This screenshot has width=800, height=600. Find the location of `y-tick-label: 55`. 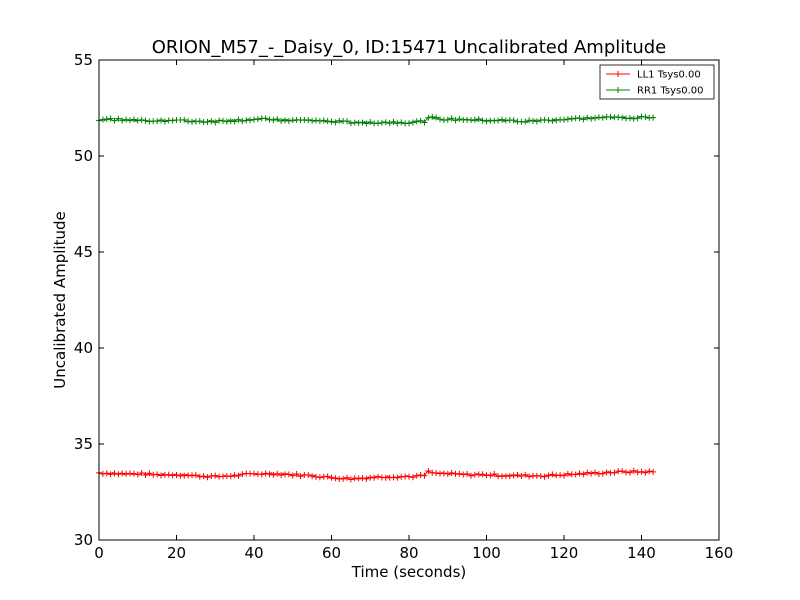

y-tick-label: 55 is located at coordinates (83, 60).